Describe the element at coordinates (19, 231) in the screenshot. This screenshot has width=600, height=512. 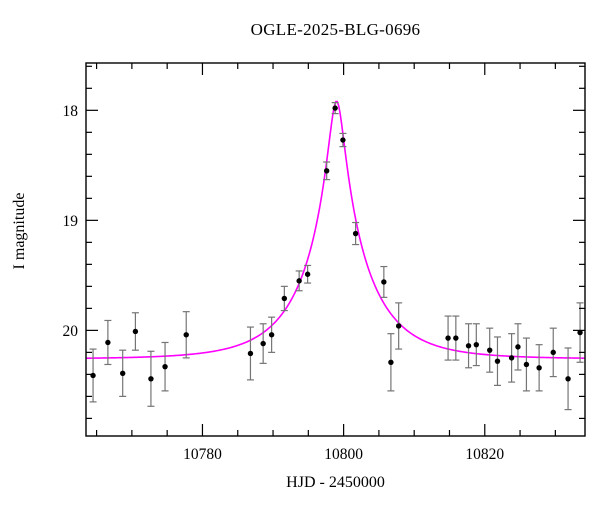
I see `y-axis-label: I magnitude` at that location.